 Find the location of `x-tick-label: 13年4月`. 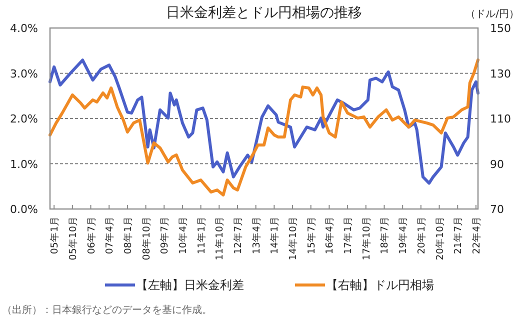

x-tick-label: 13年4月 is located at coordinates (256, 235).